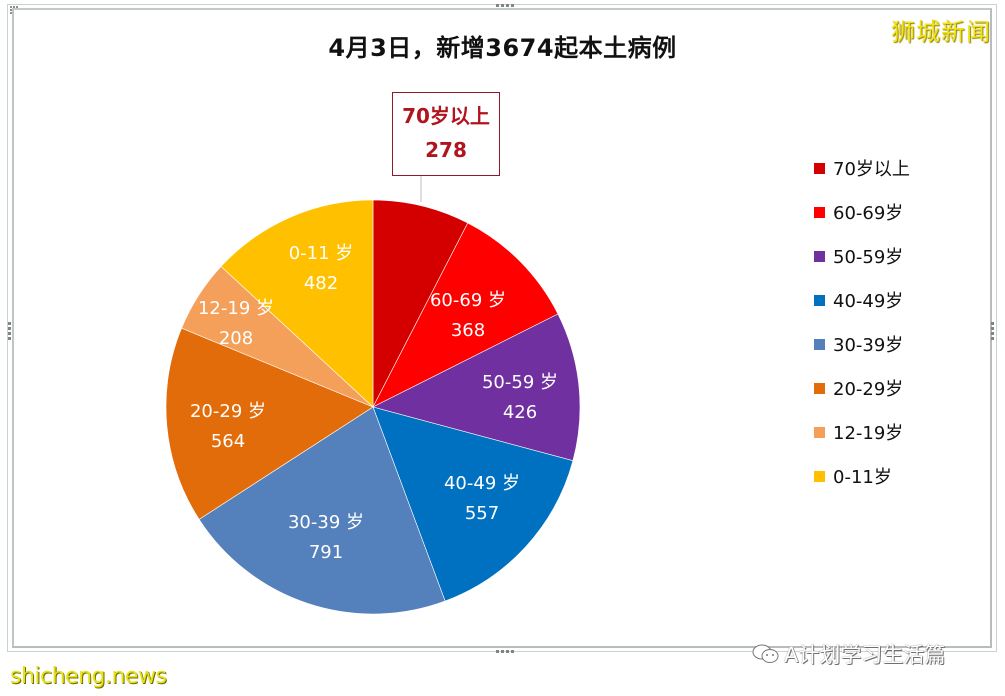 The width and height of the screenshot is (1005, 696). What do you see at coordinates (326, 537) in the screenshot?
I see `slice-label-30-39: 30-39 岁 791` at bounding box center [326, 537].